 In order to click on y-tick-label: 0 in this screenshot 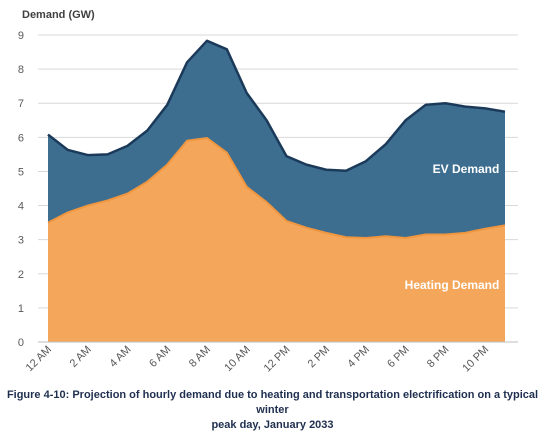, I will do `click(21, 343)`.